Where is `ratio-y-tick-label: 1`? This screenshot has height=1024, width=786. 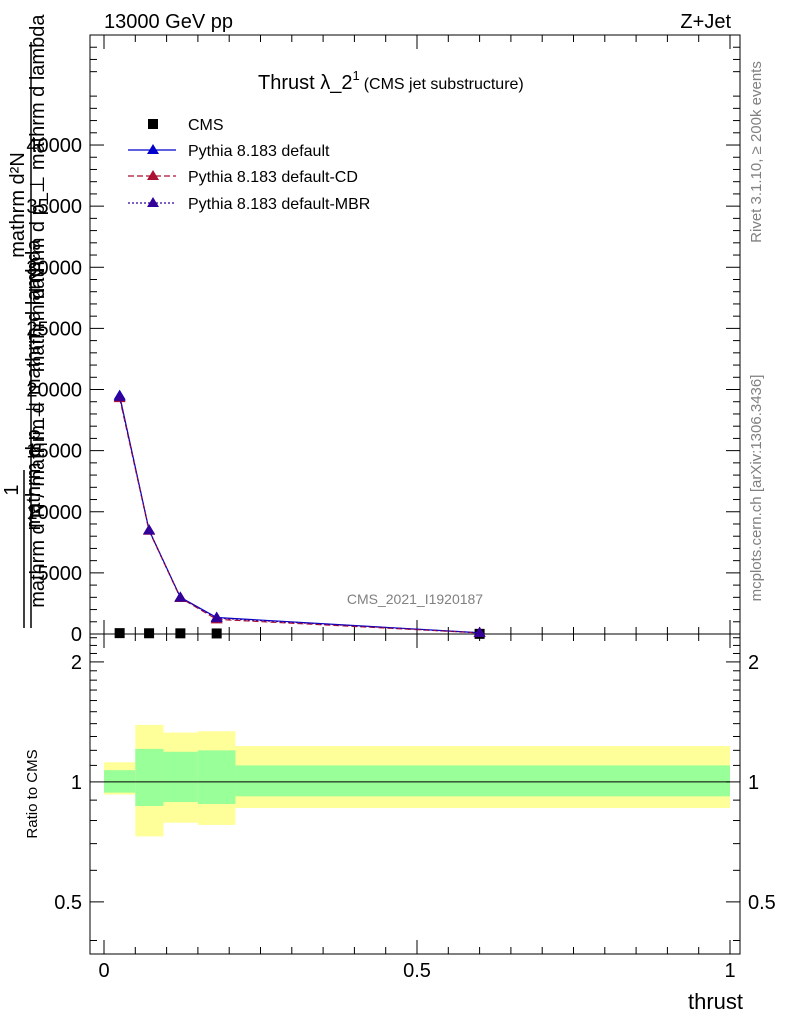 ratio-y-tick-label: 1 is located at coordinates (76, 783).